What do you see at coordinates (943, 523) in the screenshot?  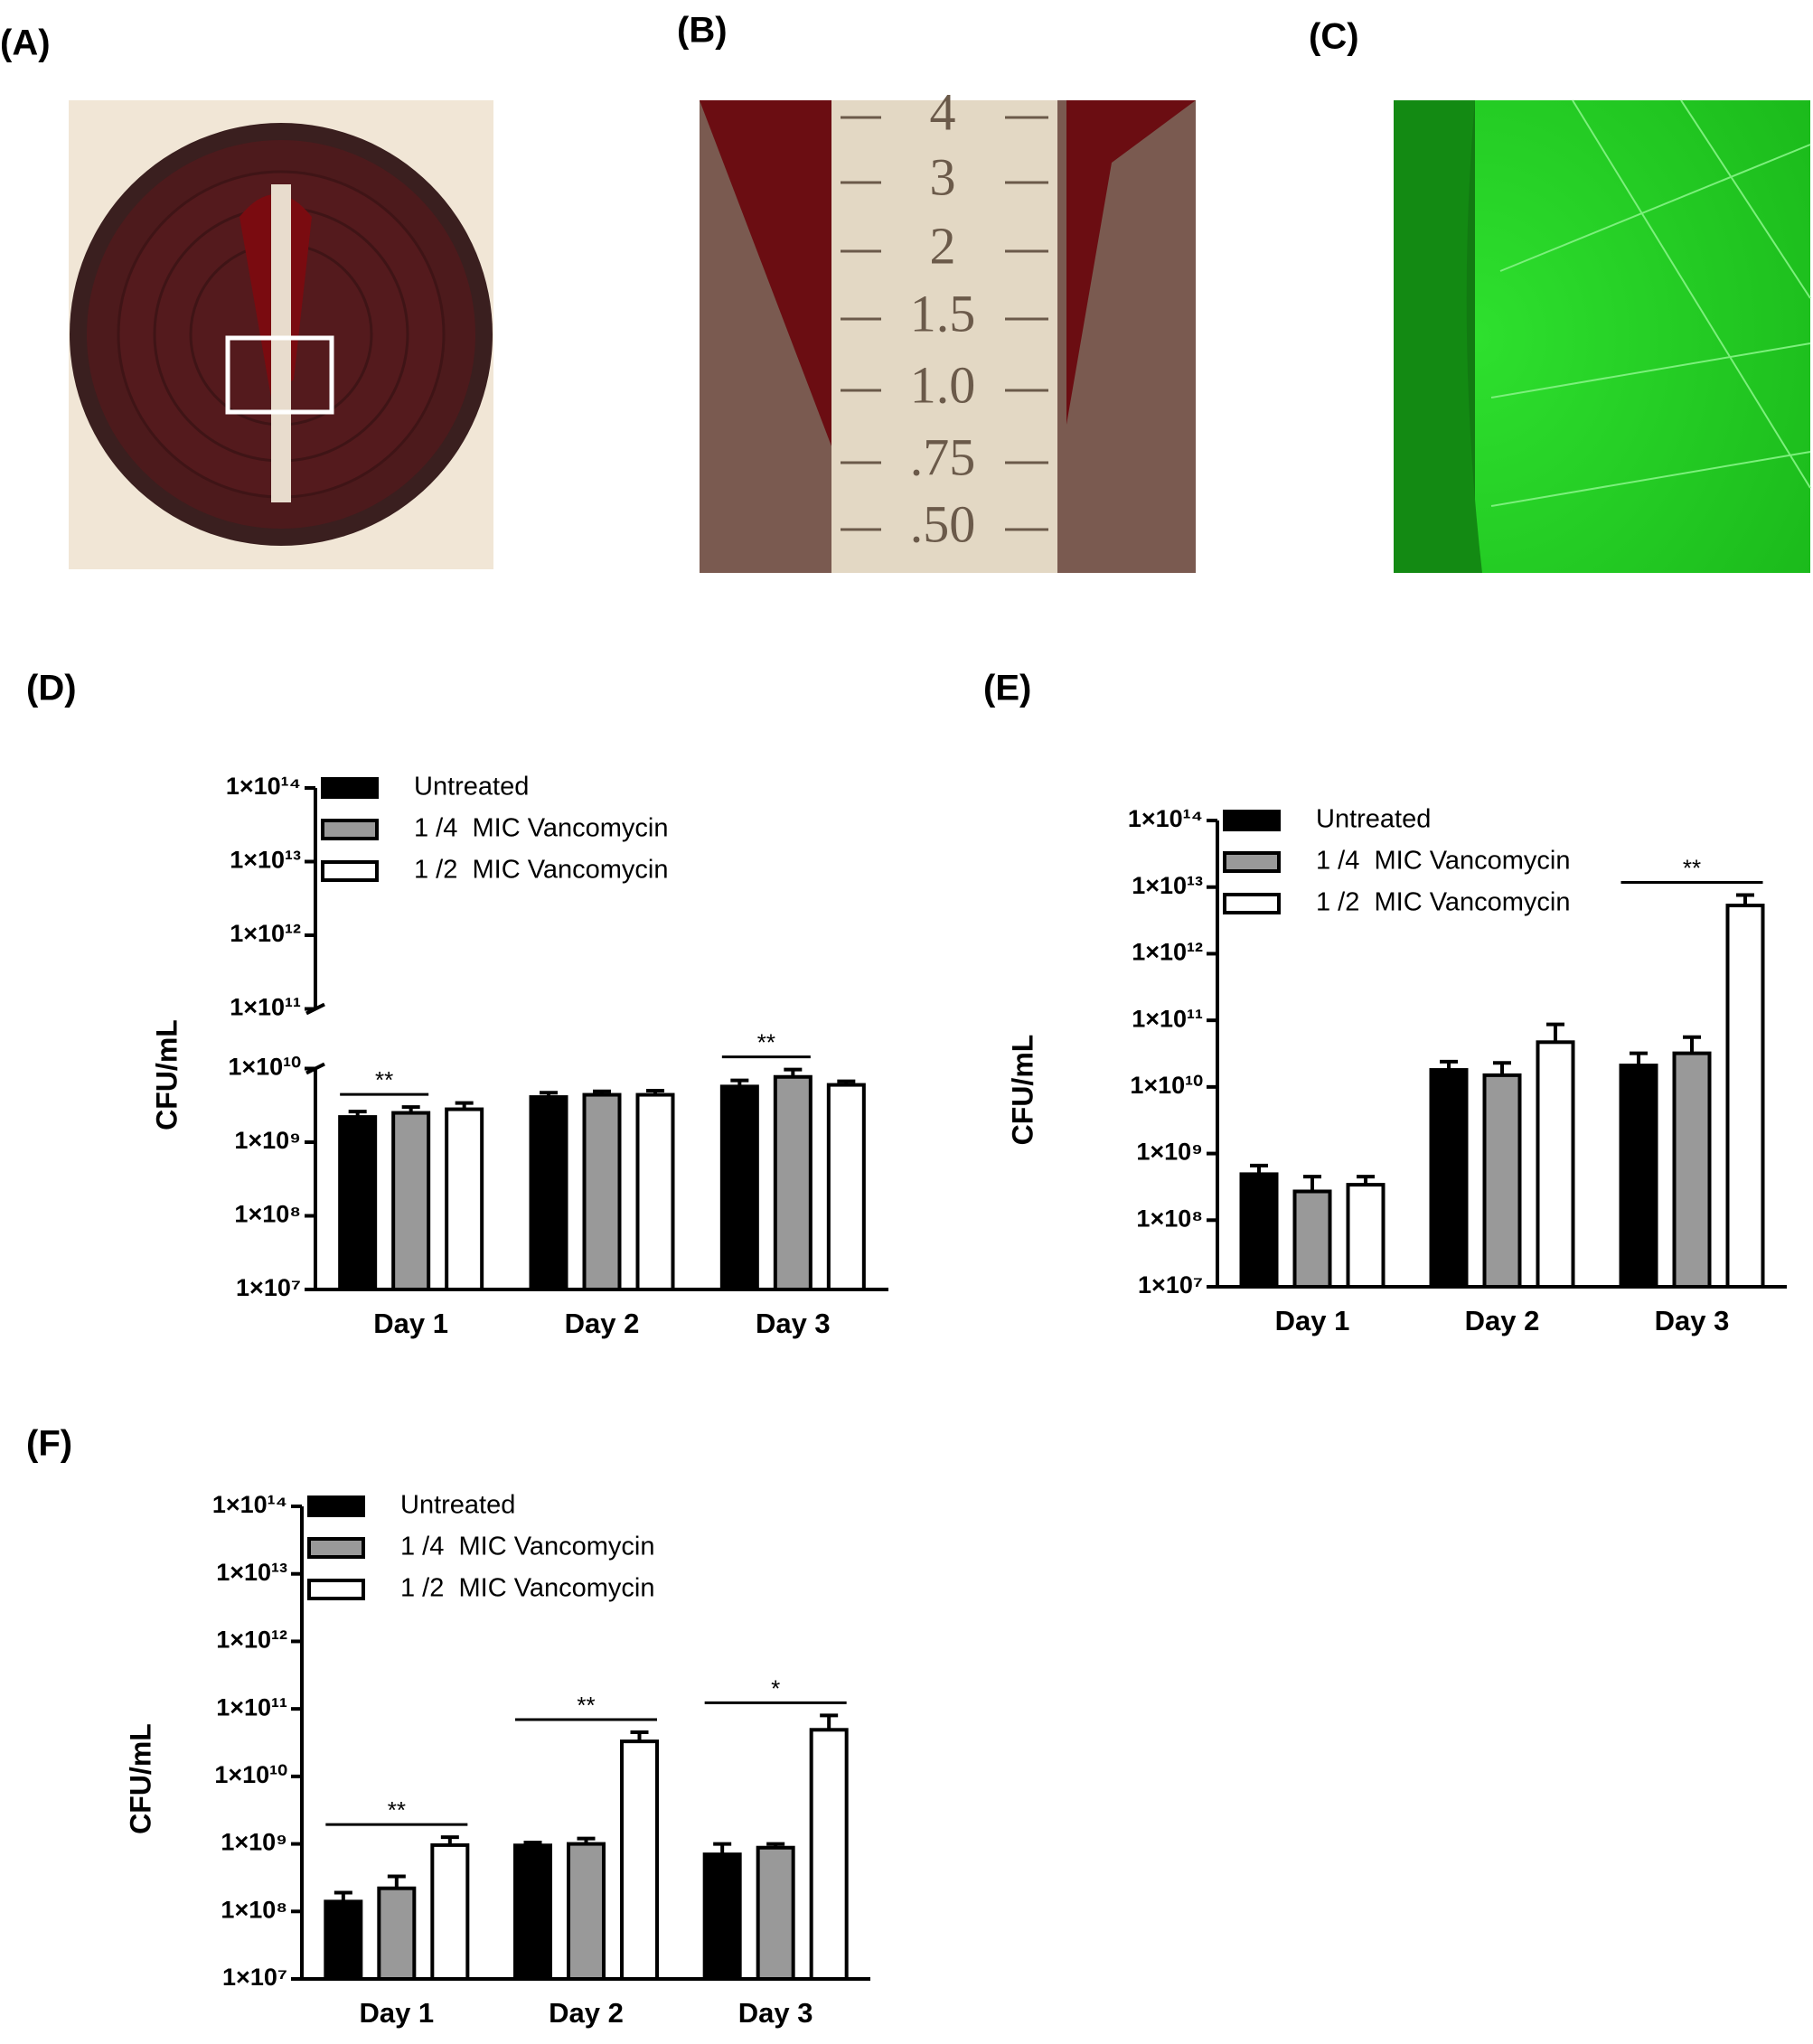 I see `scale-label: .50` at bounding box center [943, 523].